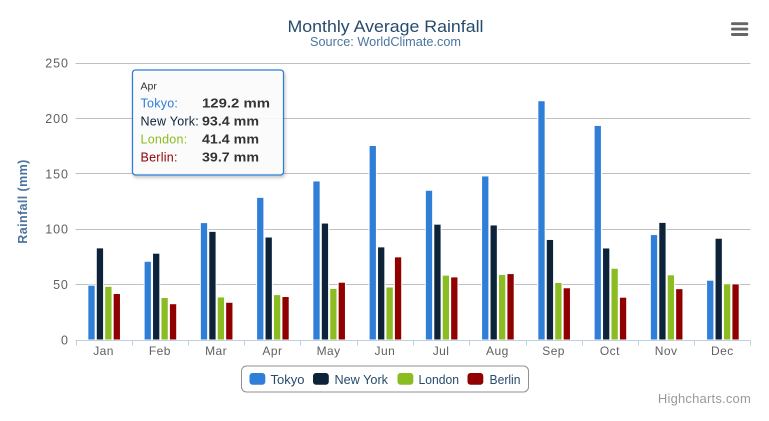  What do you see at coordinates (230, 122) in the screenshot?
I see `svg-text: 93.4 mm` at bounding box center [230, 122].